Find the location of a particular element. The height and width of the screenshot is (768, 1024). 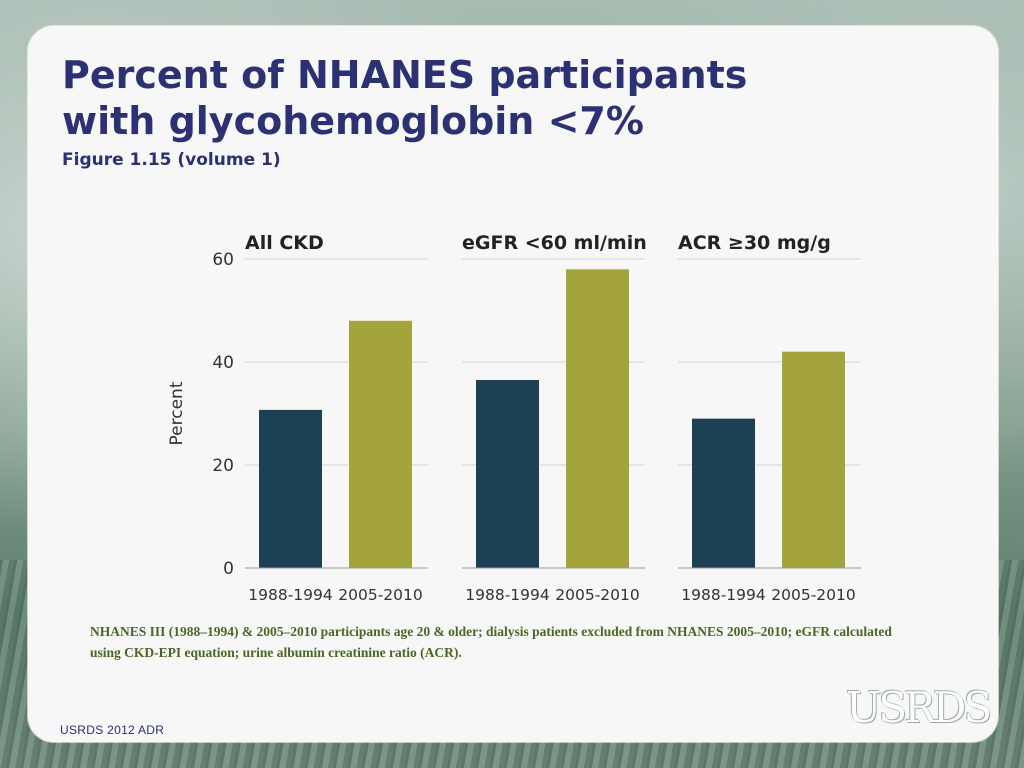

y-tick-label: 20 is located at coordinates (223, 466).